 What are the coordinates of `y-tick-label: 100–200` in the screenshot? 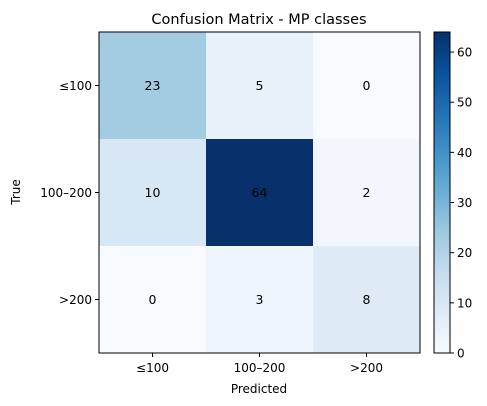 It's located at (66, 193).